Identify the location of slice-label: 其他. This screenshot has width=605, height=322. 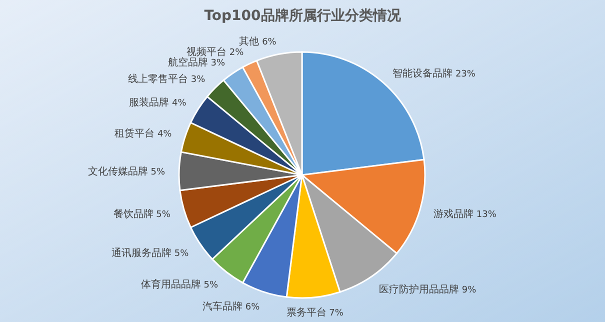
(249, 41).